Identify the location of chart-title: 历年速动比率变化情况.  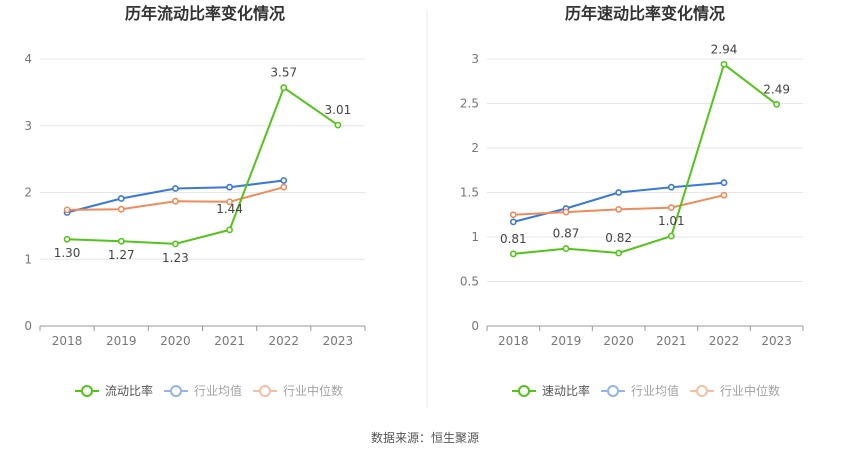
(645, 13).